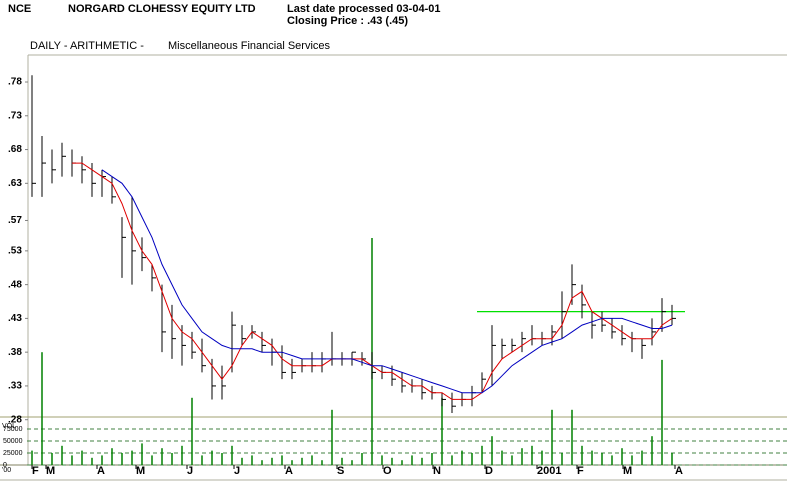  What do you see at coordinates (549, 471) in the screenshot?
I see `x-tick-label: 2001` at bounding box center [549, 471].